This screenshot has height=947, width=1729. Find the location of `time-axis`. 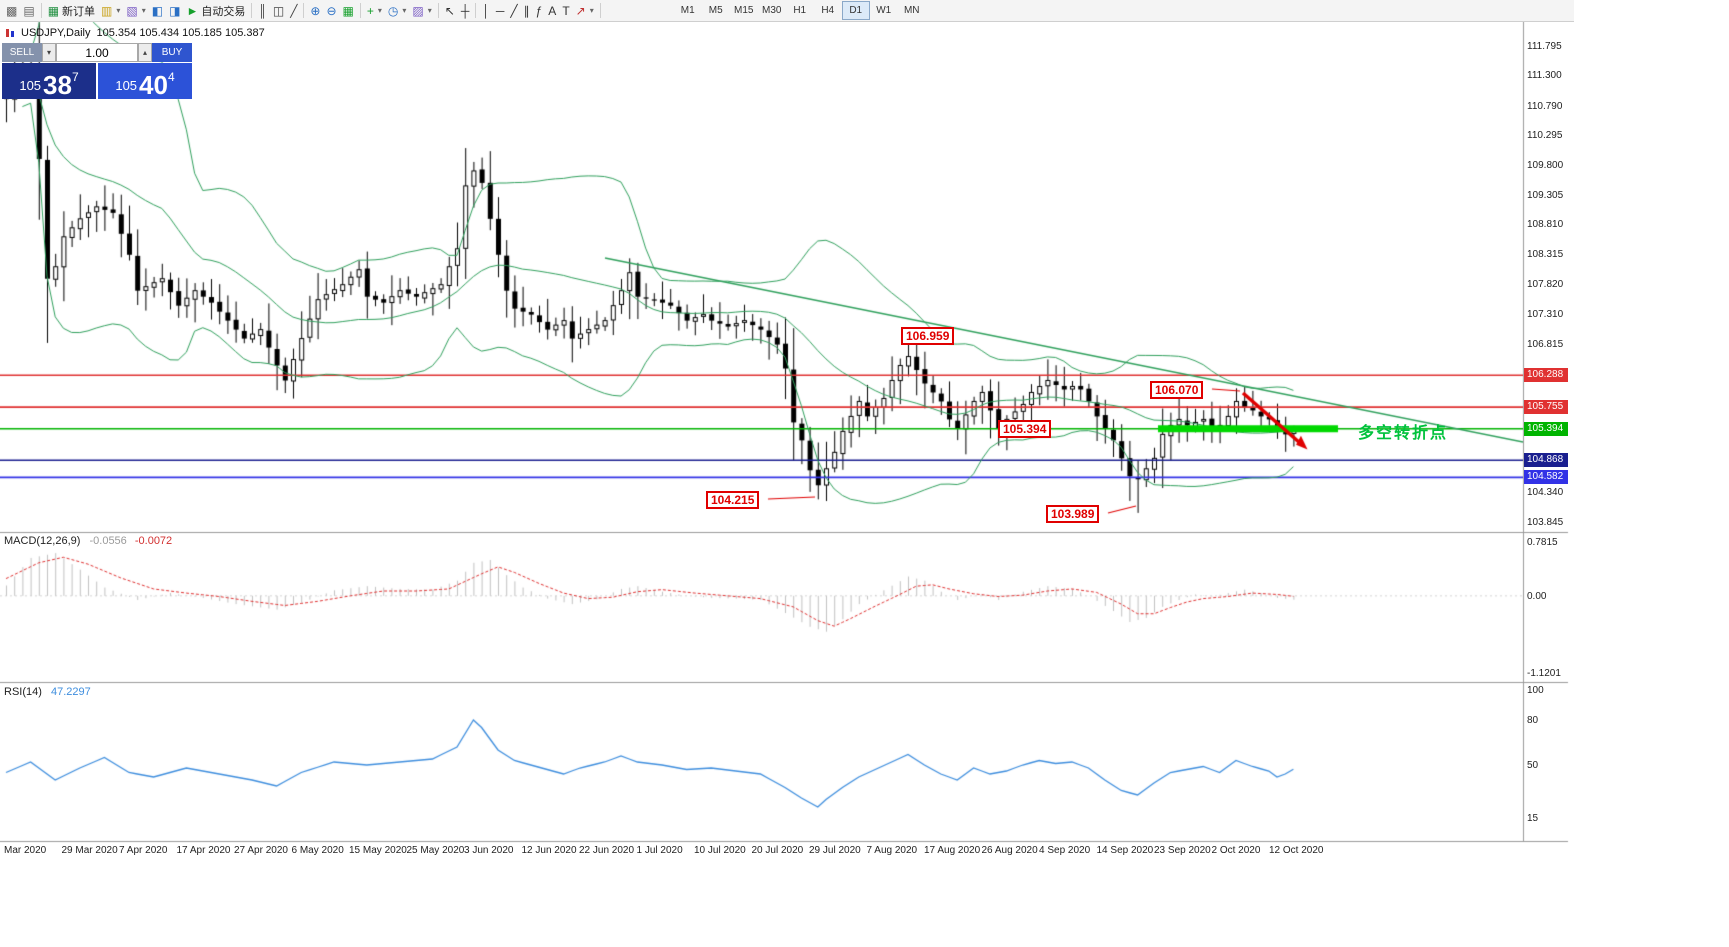

time-axis is located at coordinates (761, 851).